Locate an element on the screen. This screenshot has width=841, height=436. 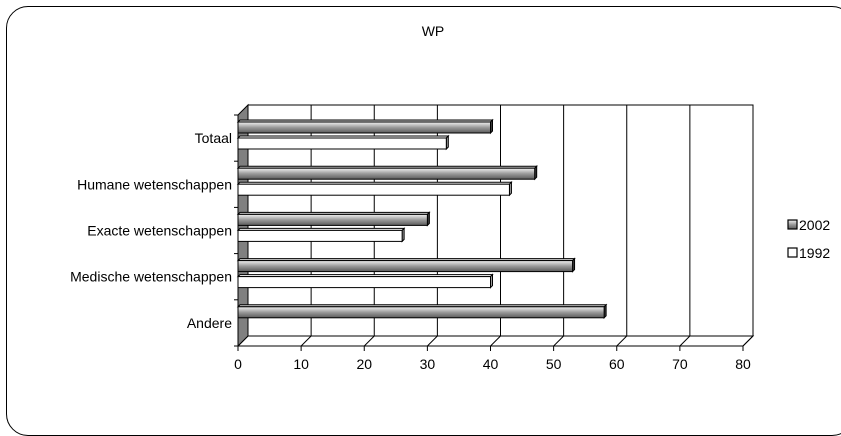
legend: 2002 1992 is located at coordinates (808, 239).